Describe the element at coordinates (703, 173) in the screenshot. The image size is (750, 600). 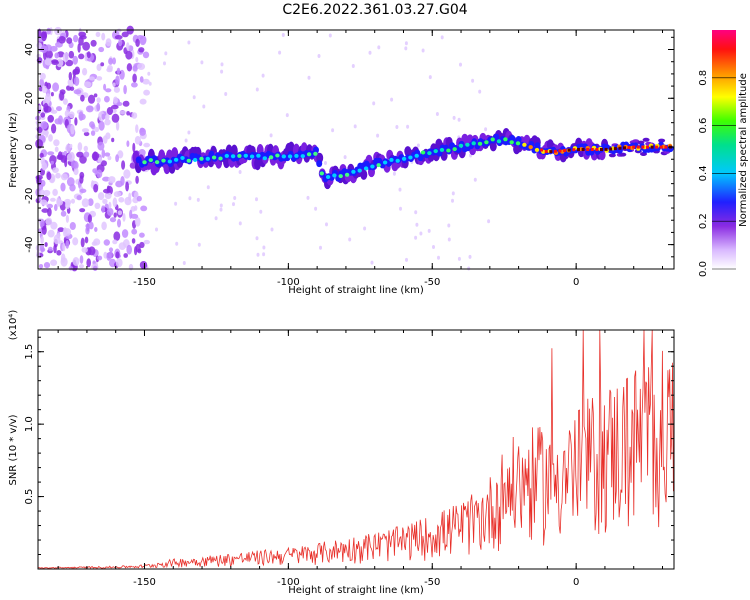
I see `colorbar-tick-label: 0.4` at that location.